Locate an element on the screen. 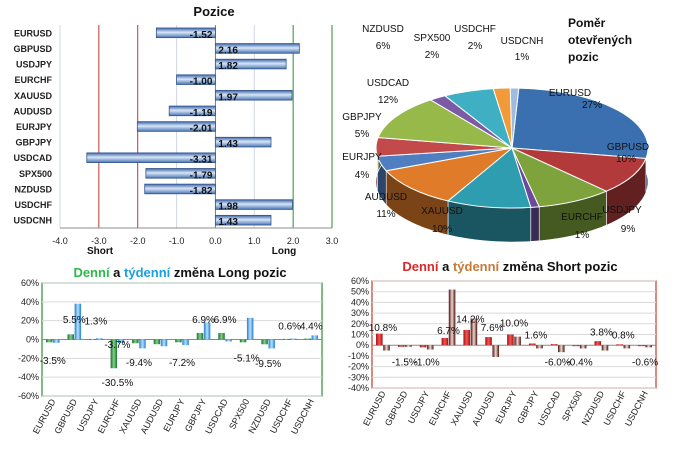  pie-label: GBPJPY is located at coordinates (362, 117).